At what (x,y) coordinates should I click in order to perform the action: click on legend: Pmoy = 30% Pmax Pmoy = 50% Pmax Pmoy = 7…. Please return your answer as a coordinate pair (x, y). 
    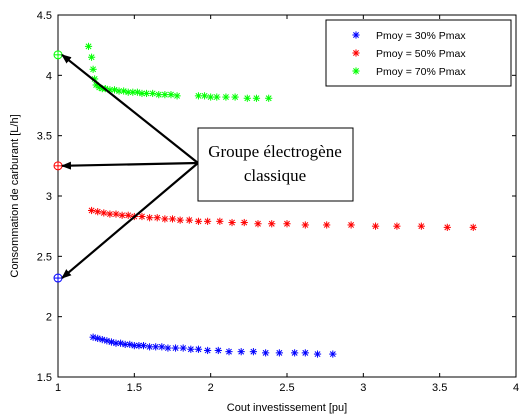
    Looking at the image, I should click on (418, 53).